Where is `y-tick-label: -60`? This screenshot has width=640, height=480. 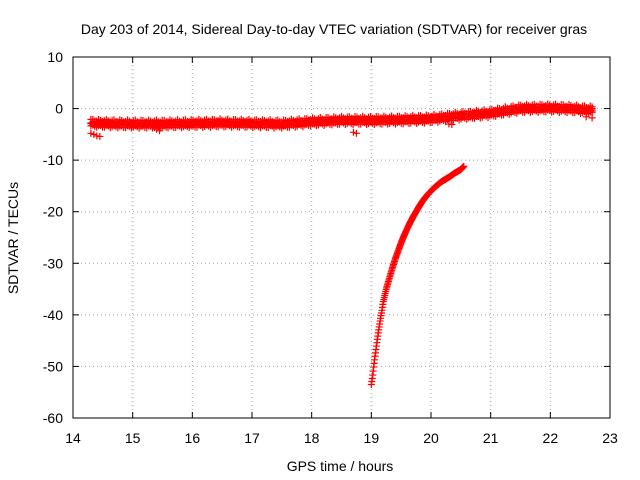
y-tick-label: -60 is located at coordinates (53, 418).